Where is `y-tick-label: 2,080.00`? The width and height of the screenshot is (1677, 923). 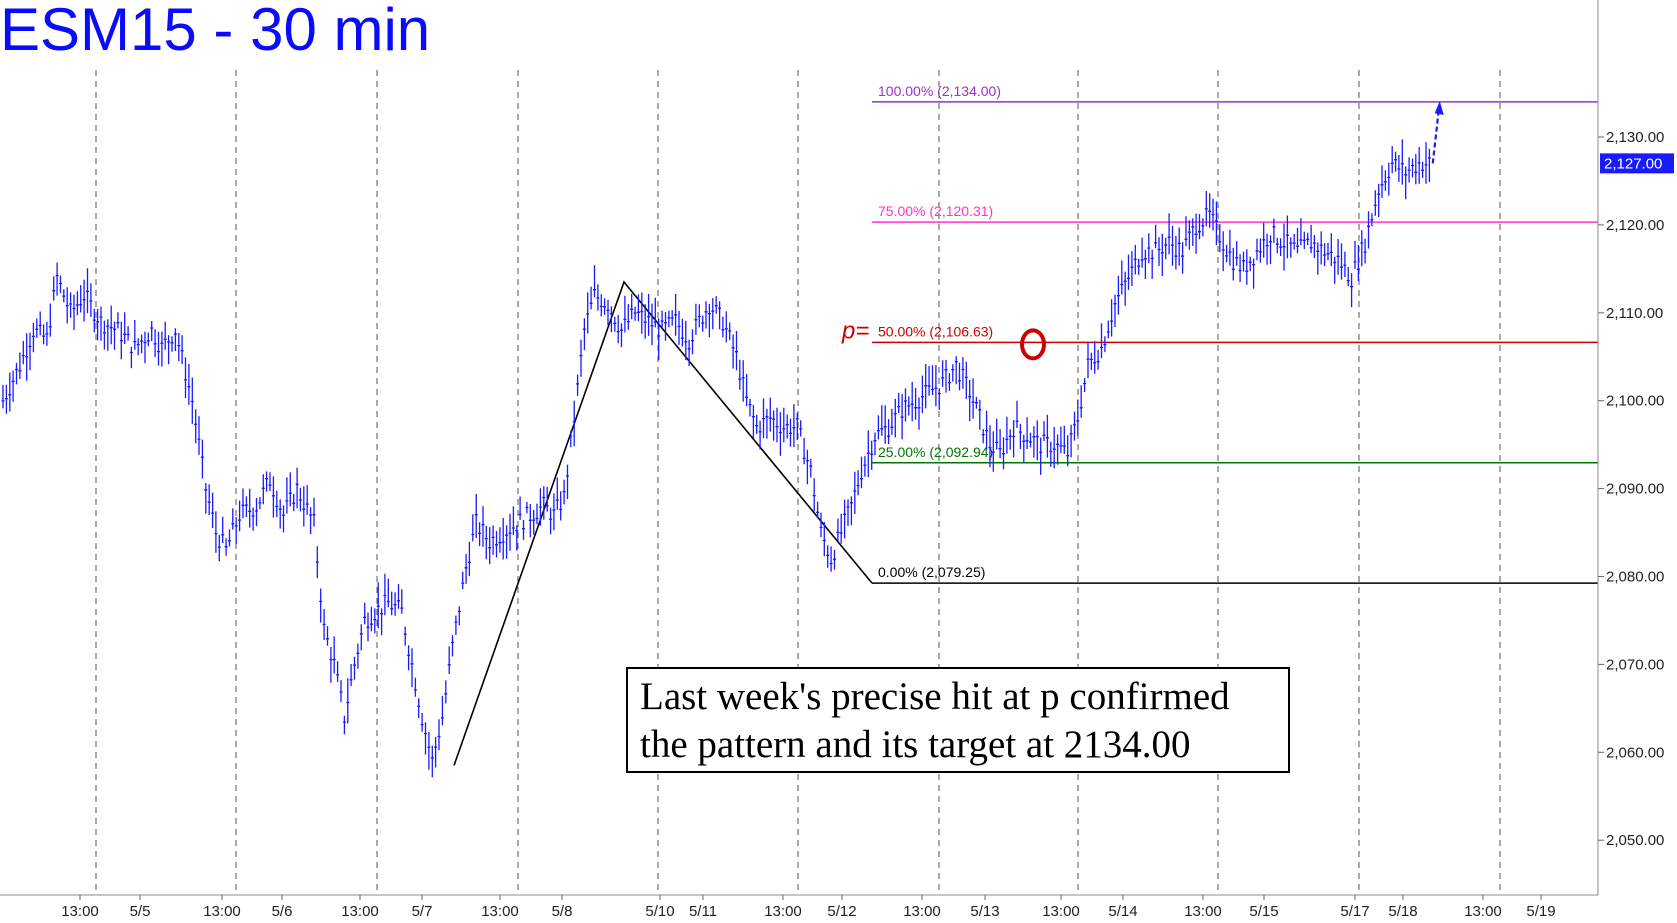 y-tick-label: 2,080.00 is located at coordinates (1635, 577).